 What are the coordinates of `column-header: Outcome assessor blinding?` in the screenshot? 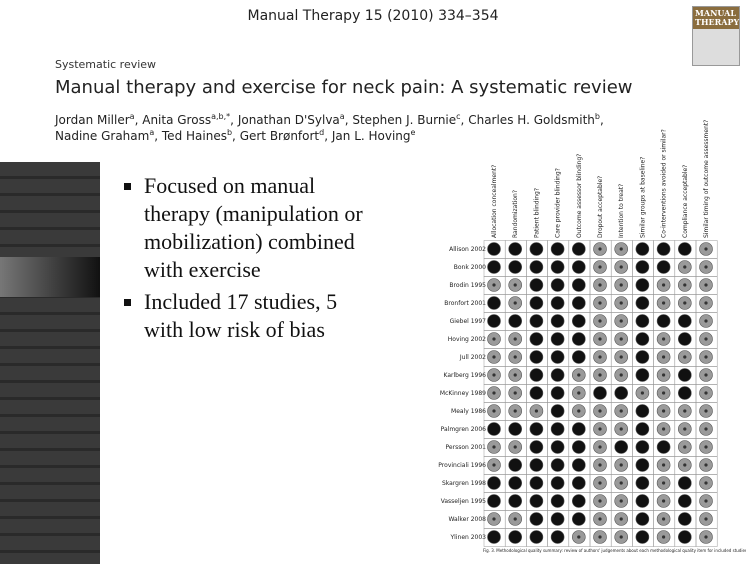 It's located at (579, 196).